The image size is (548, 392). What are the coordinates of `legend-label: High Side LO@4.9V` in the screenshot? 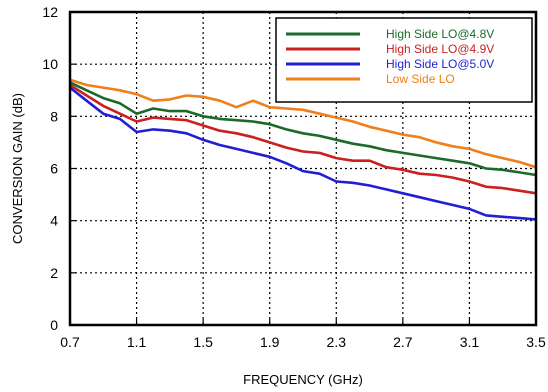 It's located at (440, 49).